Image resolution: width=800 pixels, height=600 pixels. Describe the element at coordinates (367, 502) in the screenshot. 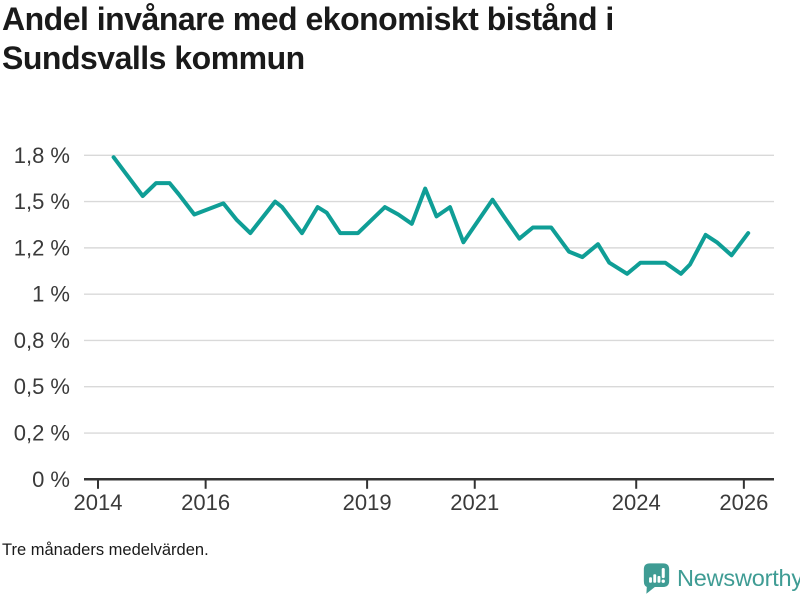

I see `x-tick-label: 2019` at that location.